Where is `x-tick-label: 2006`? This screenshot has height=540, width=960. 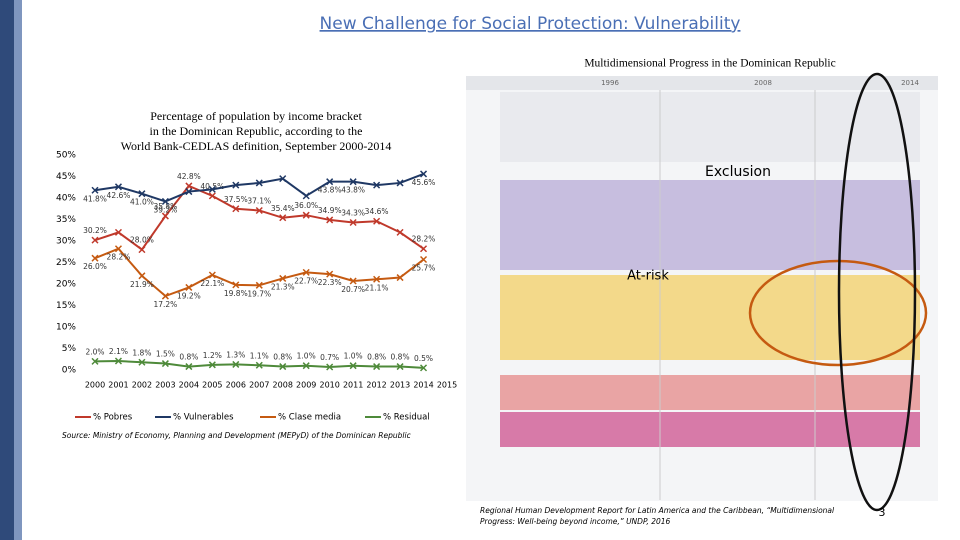 x-tick-label: 2006 is located at coordinates (236, 385).